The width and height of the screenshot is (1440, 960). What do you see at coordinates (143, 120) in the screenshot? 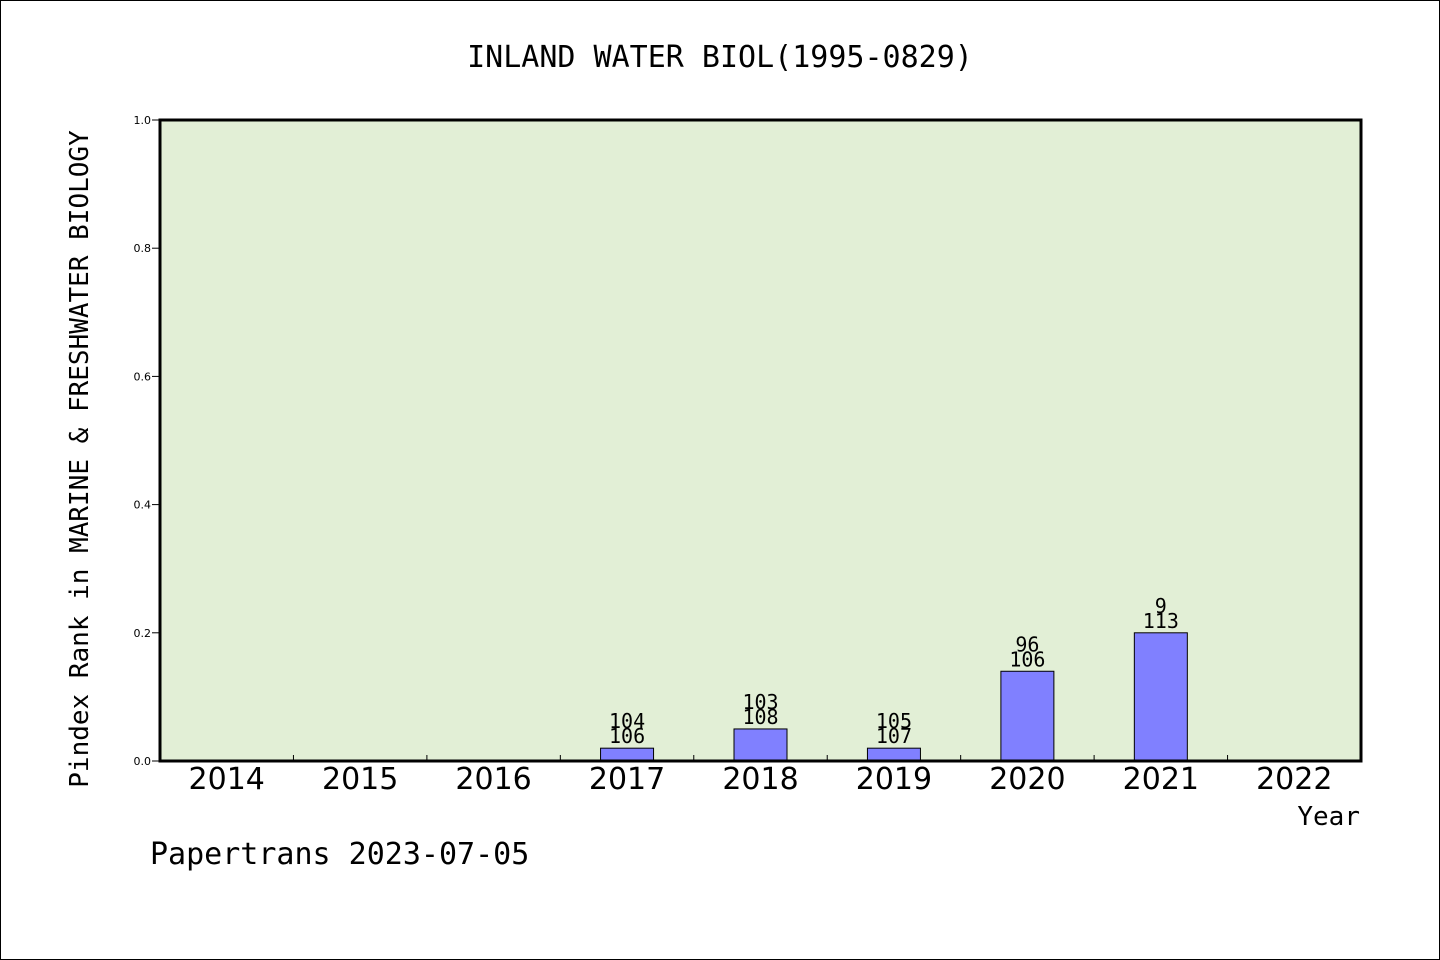
I see `y-tick-label: 1.0` at bounding box center [143, 120].